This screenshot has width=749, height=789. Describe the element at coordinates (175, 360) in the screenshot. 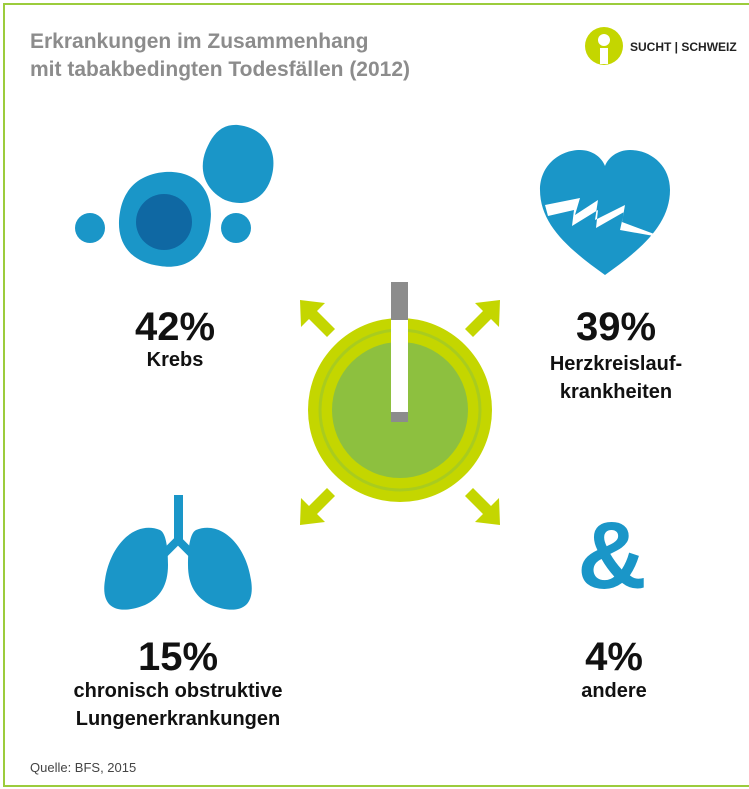

I see `label: Krebs` at that location.